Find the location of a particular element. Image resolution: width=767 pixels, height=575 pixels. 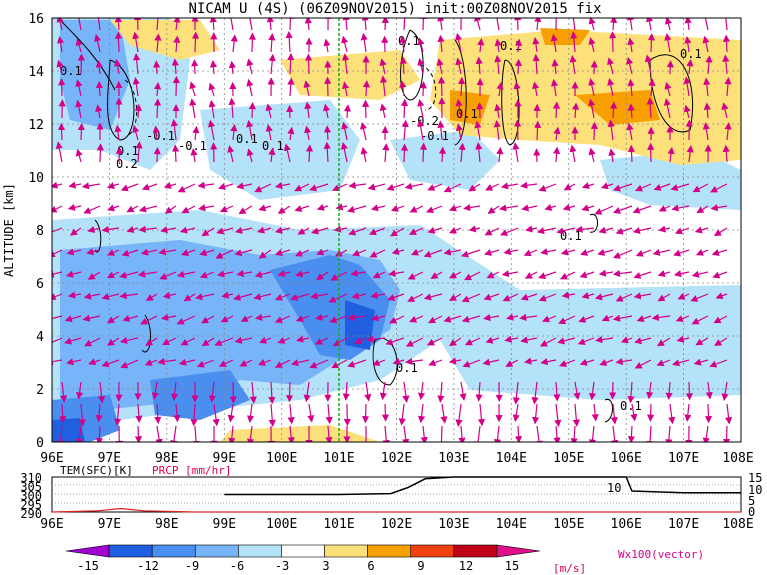

x-tick-label: 104E is located at coordinates (511, 524).